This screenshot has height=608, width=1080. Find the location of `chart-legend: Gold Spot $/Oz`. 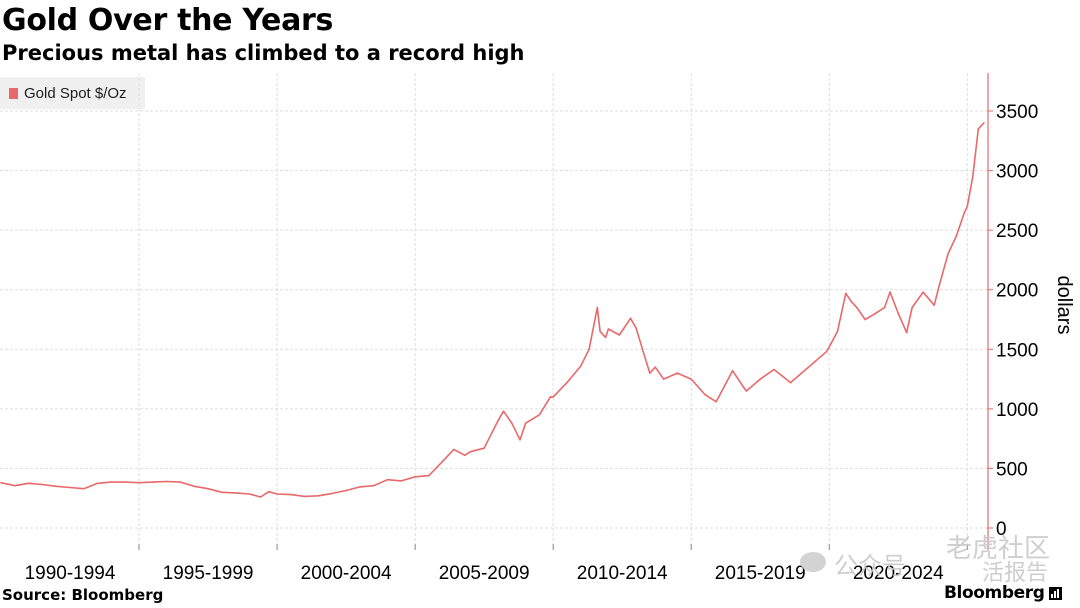

chart-legend: Gold Spot $/Oz is located at coordinates (72, 93).